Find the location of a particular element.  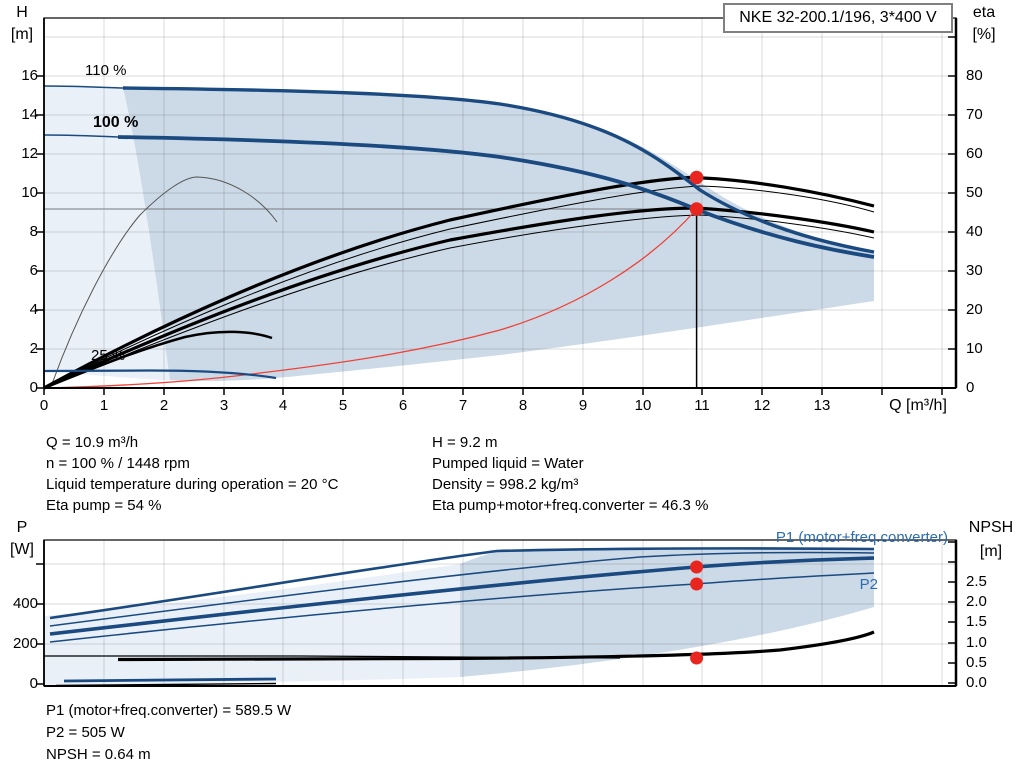

operating-point-head-dot is located at coordinates (696, 209).